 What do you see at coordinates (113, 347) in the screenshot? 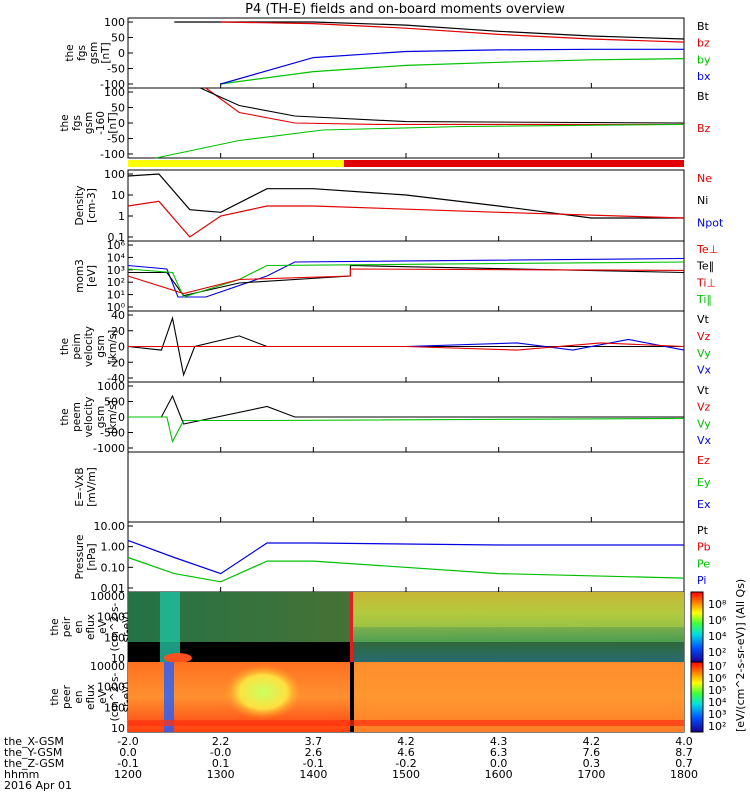
I see `y-axis-label-peim: [km/s]` at bounding box center [113, 347].